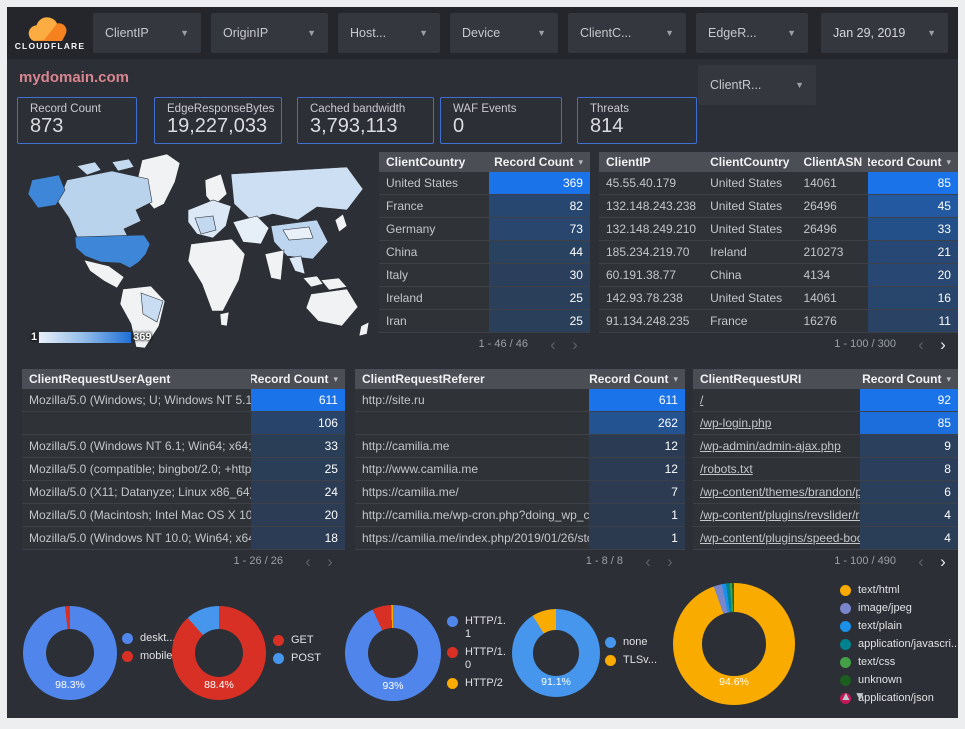  Describe the element at coordinates (770, 446) in the screenshot. I see `uri-link: /wp-admin/admin-ajax.php` at that location.